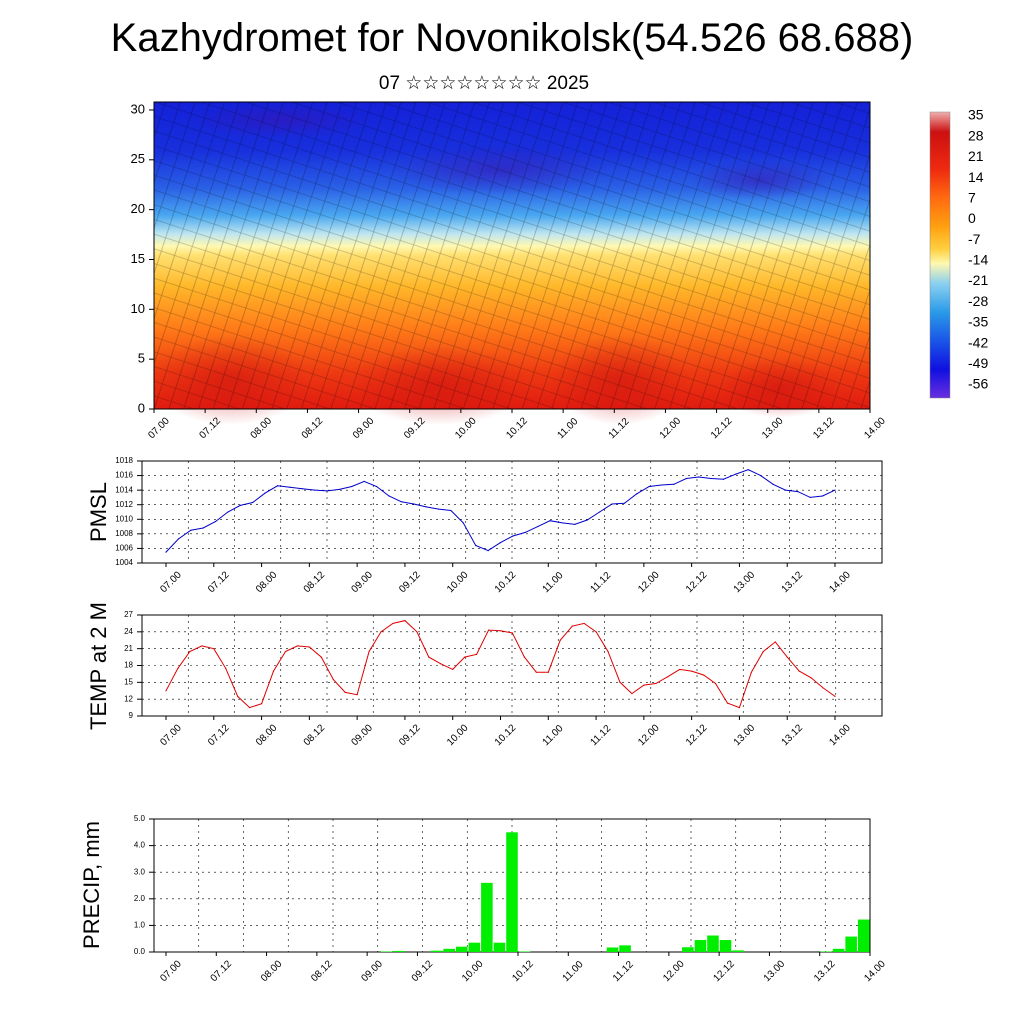 The width and height of the screenshot is (1024, 1024). What do you see at coordinates (138, 308) in the screenshot?
I see `y-tick-label: 10` at bounding box center [138, 308].